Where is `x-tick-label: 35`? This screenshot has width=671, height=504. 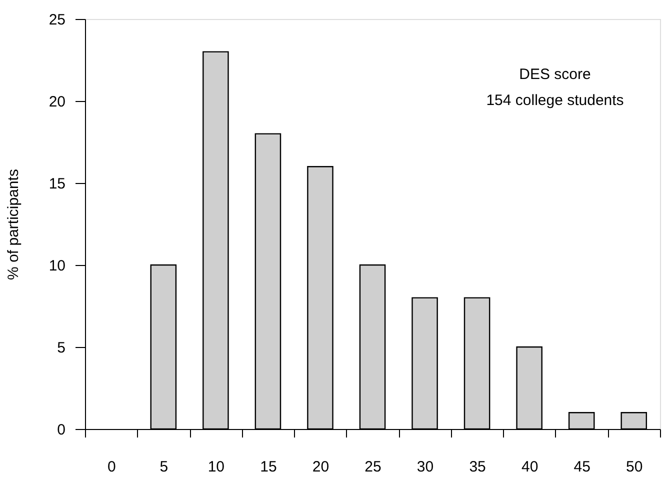
x-tick-label: 35 is located at coordinates (477, 467).